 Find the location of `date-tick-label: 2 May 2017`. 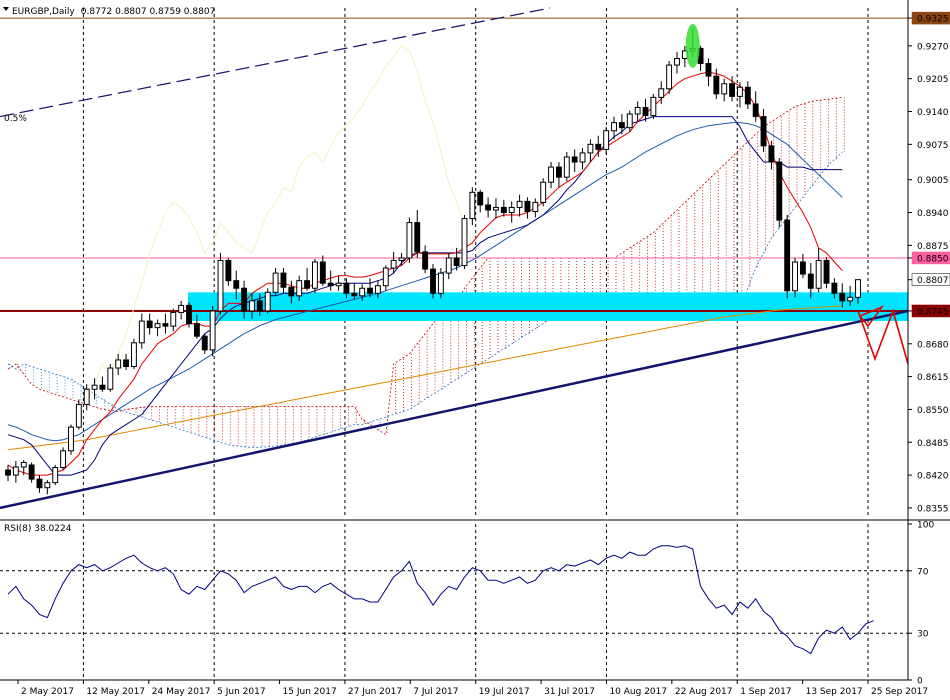

date-tick-label: 2 May 2017 is located at coordinates (47, 692).